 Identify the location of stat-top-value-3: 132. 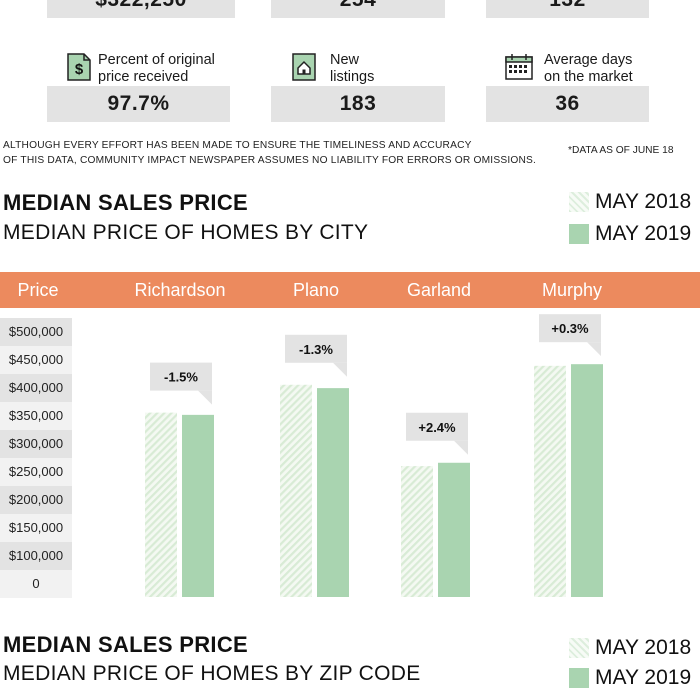
(567, 9).